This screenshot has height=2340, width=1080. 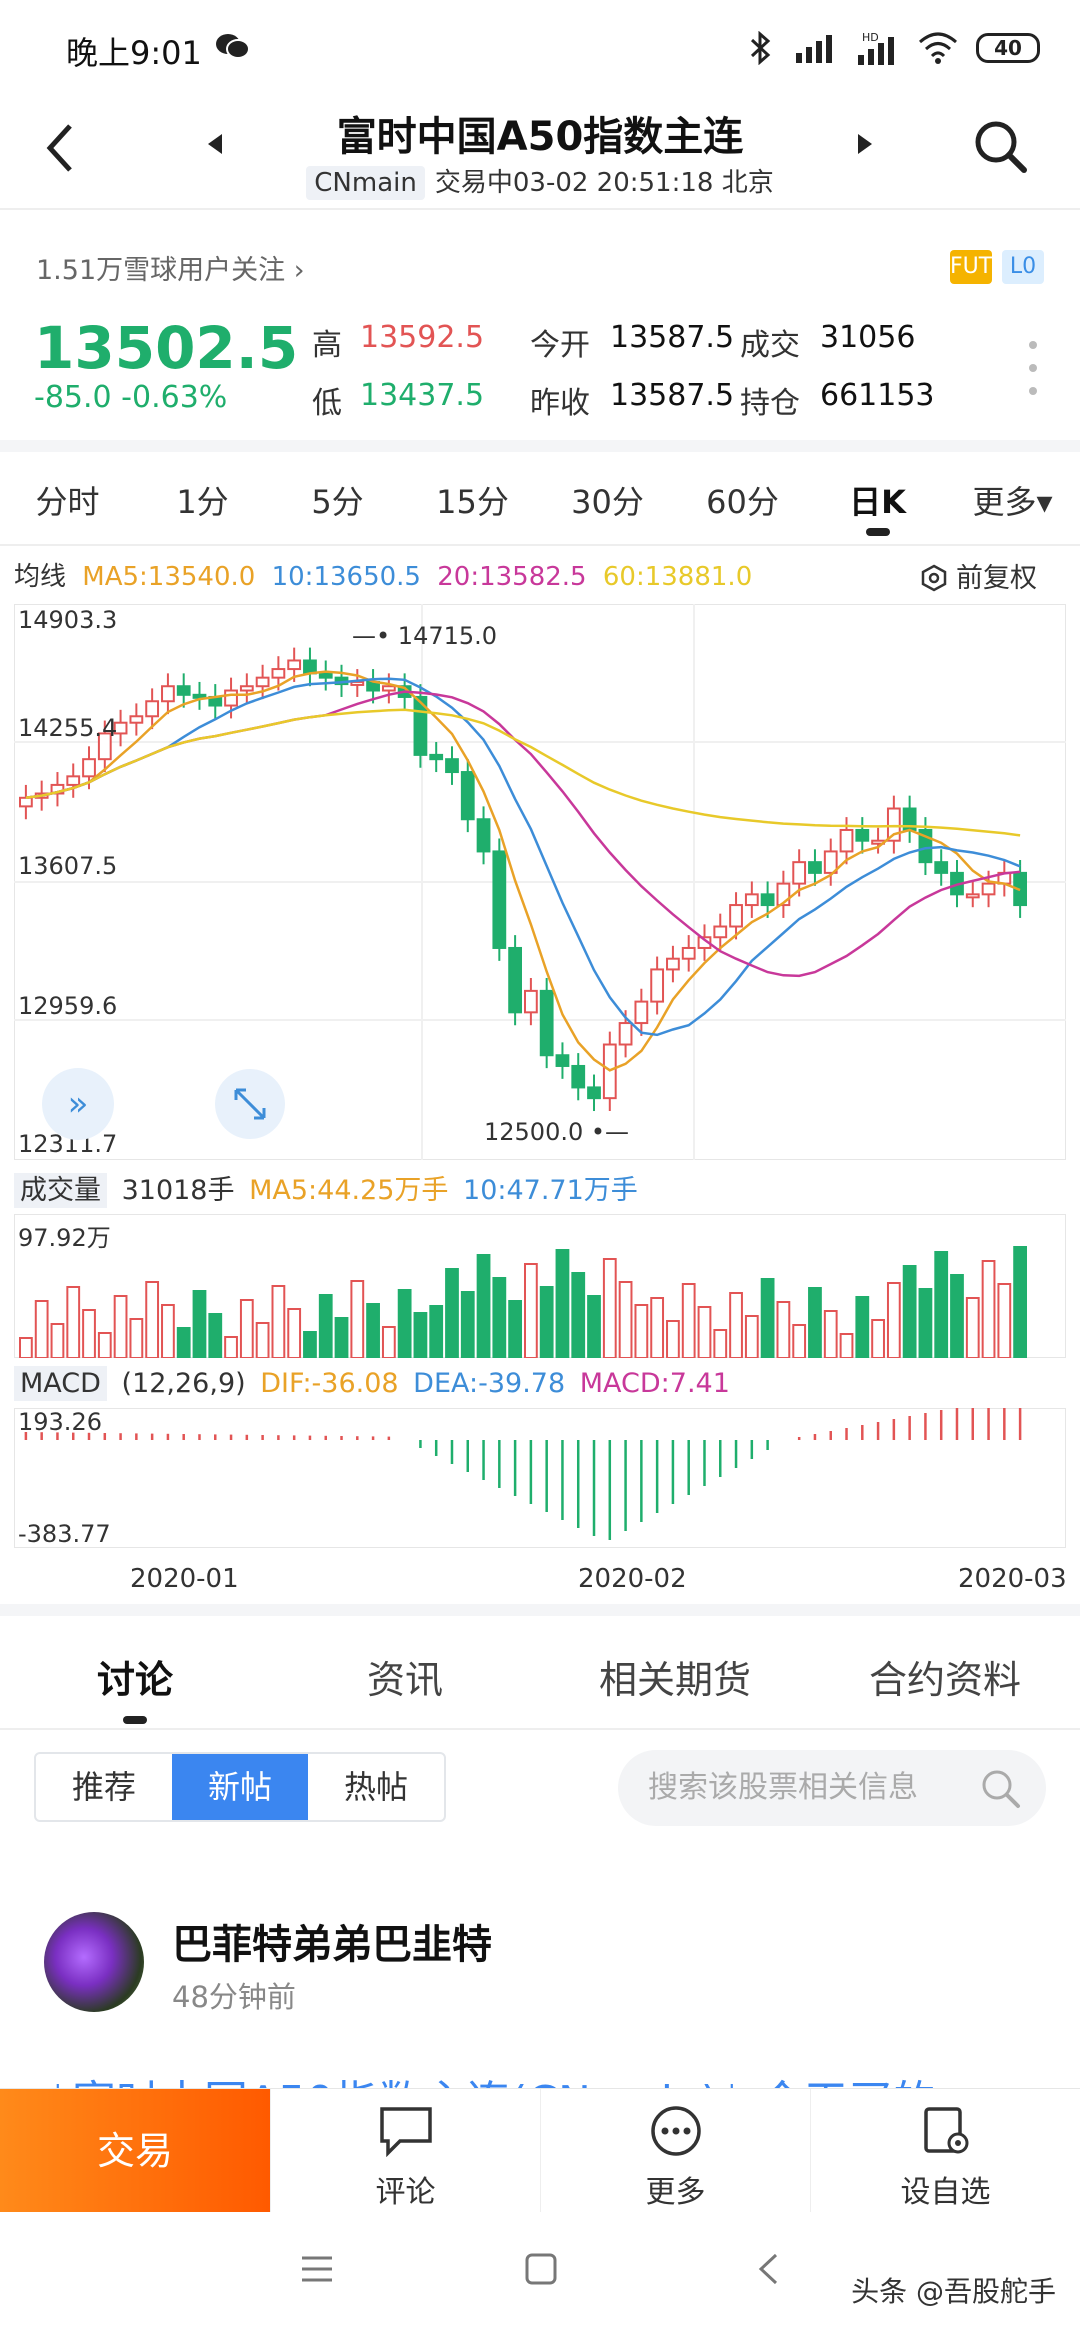 I want to click on watchlist-settings-icon, so click(x=945, y=2130).